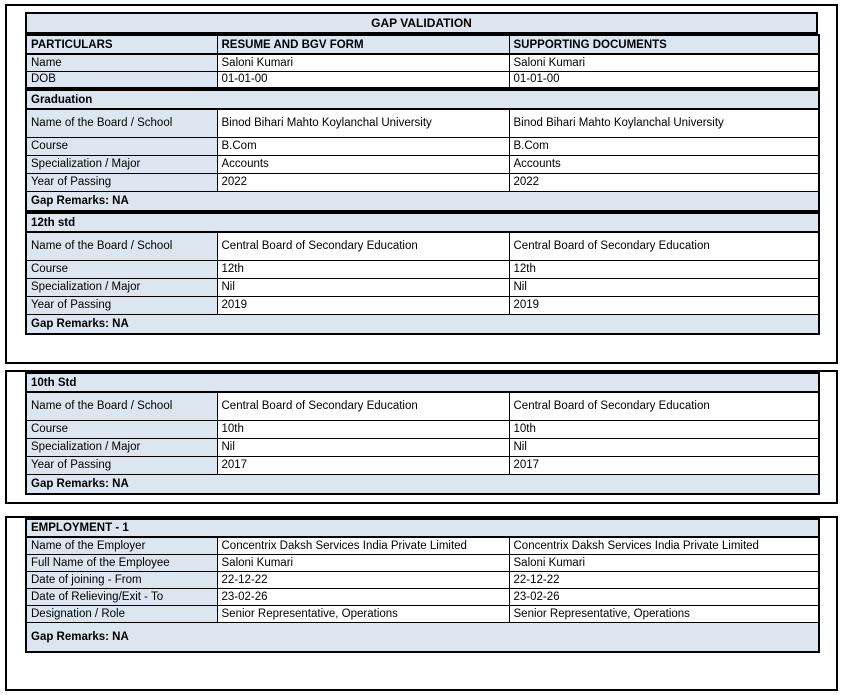 The width and height of the screenshot is (843, 695). I want to click on resume-value: 12th, so click(363, 269).